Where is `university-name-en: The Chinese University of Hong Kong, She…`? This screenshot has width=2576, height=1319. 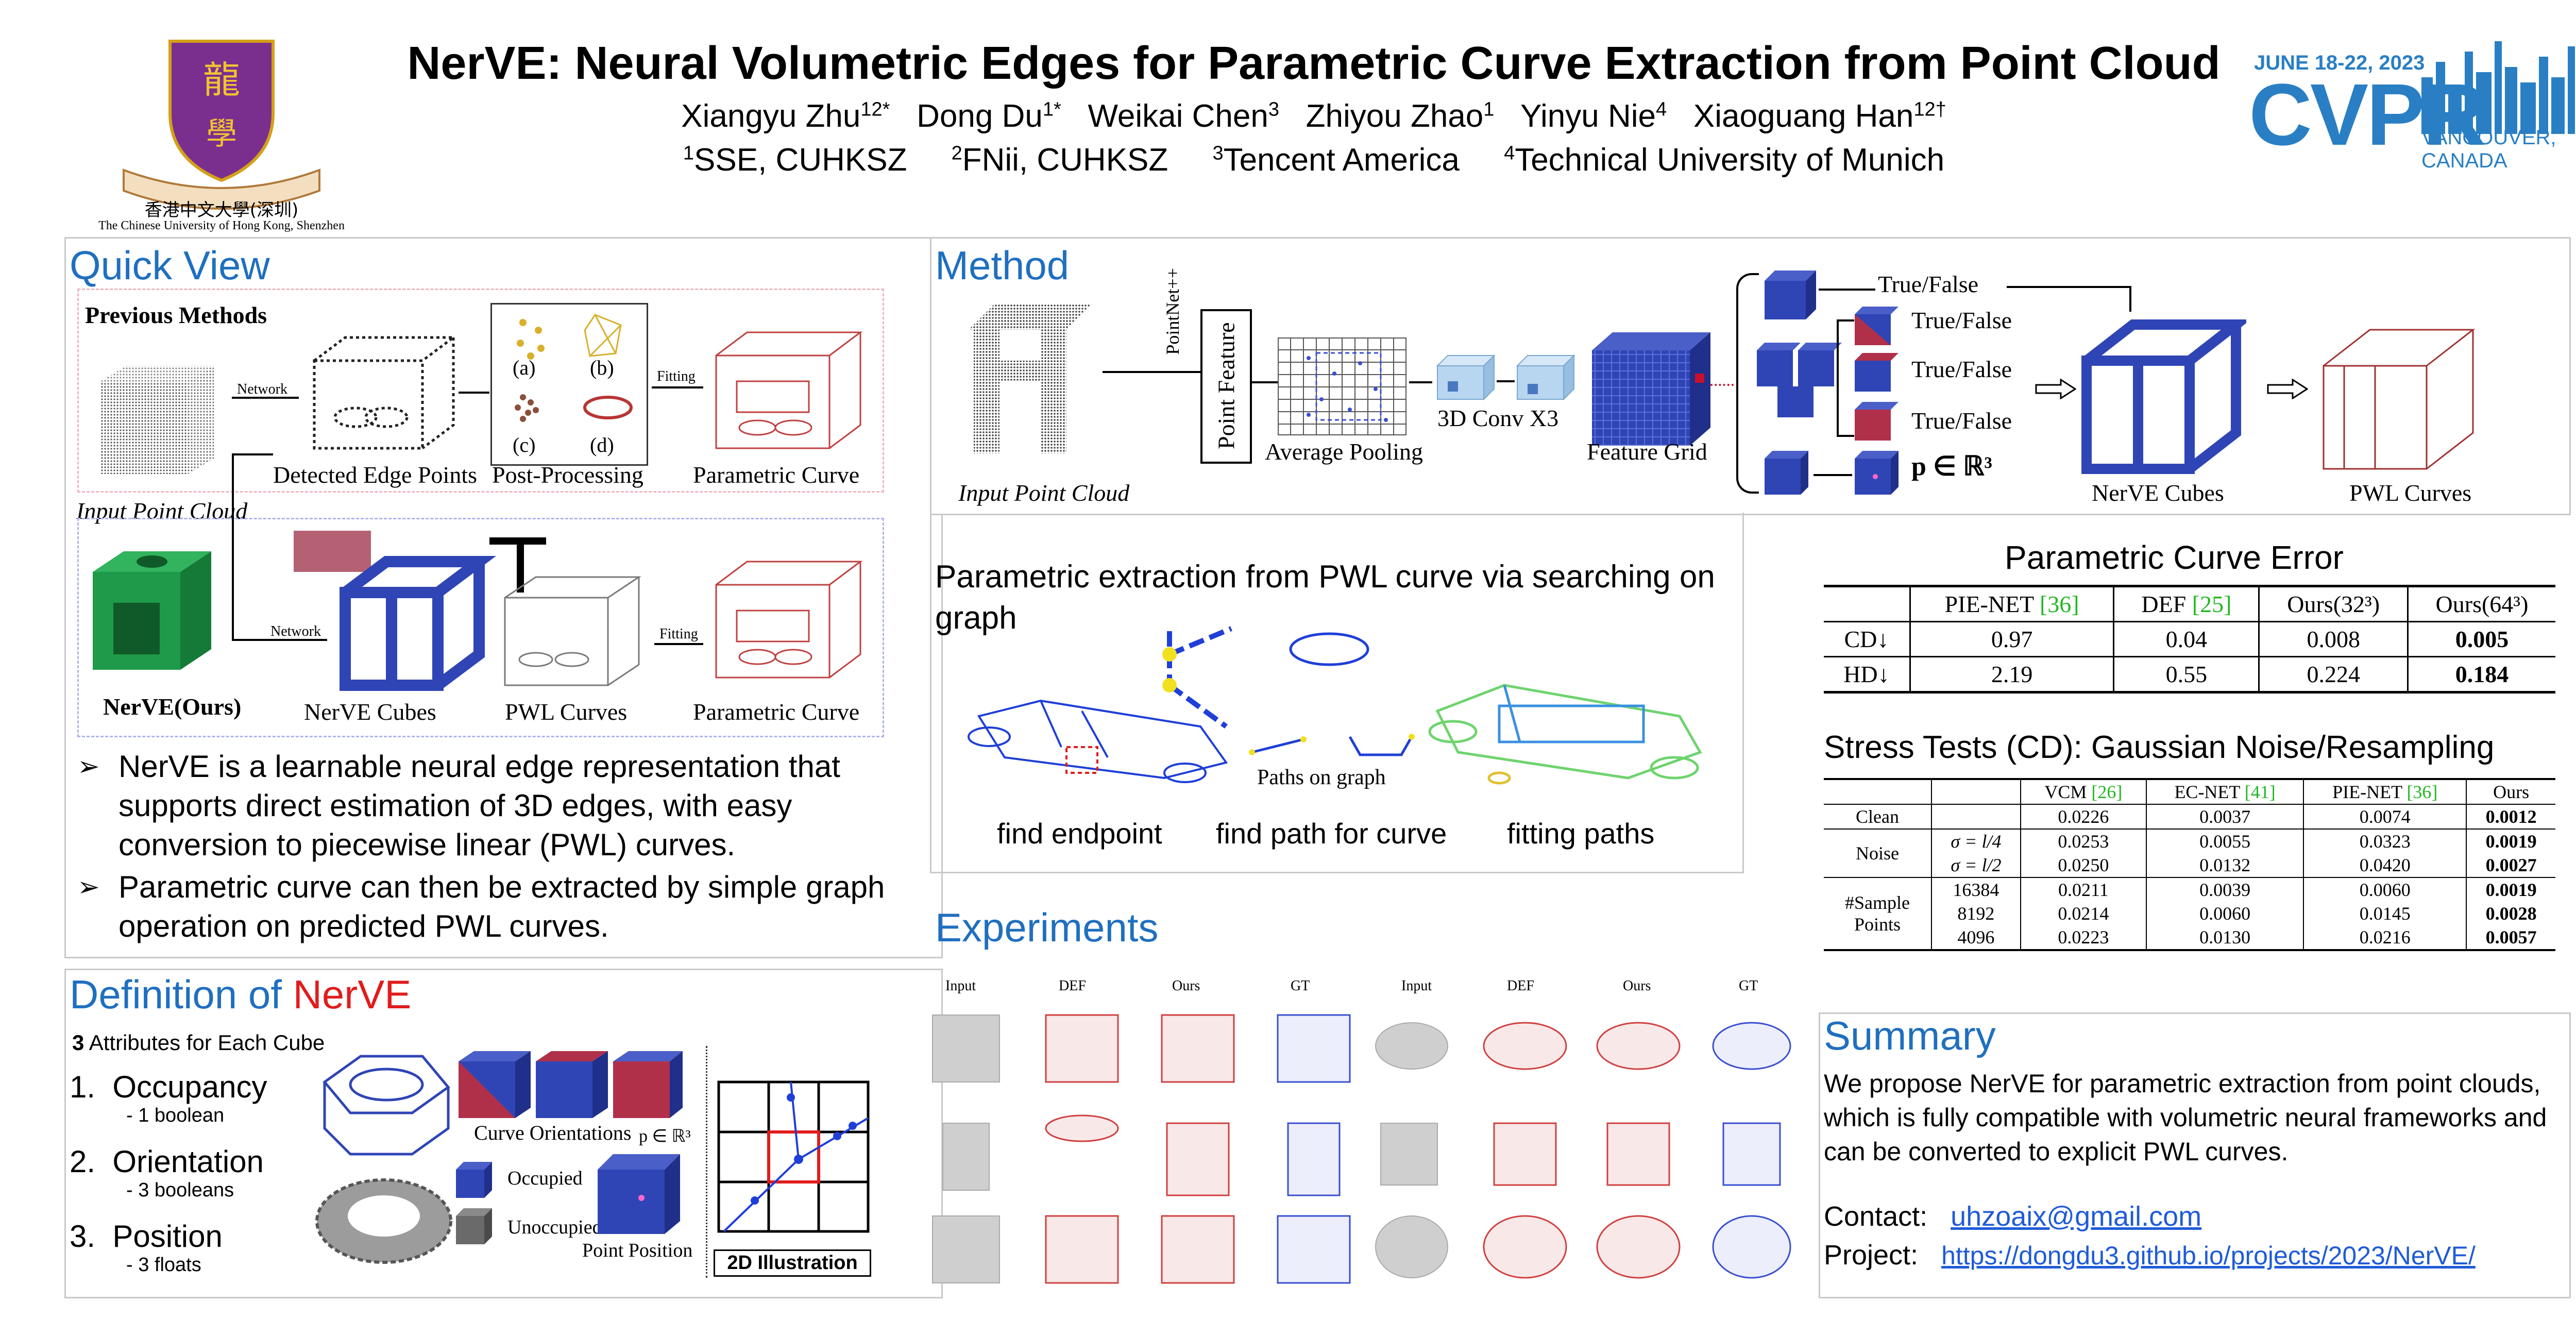 university-name-en: The Chinese University of Hong Kong, She… is located at coordinates (221, 225).